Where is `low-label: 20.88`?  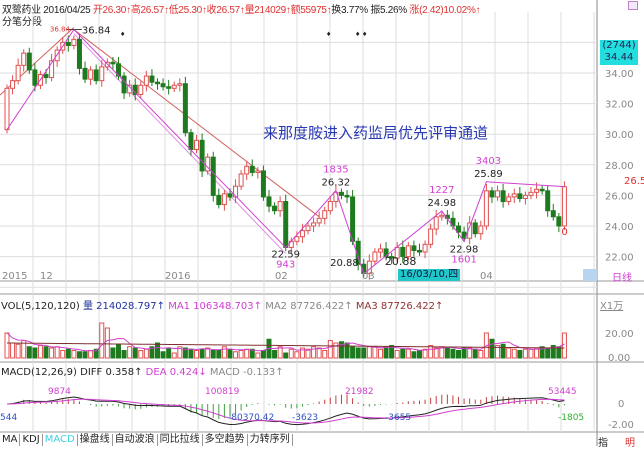 low-label: 20.88 is located at coordinates (344, 263).